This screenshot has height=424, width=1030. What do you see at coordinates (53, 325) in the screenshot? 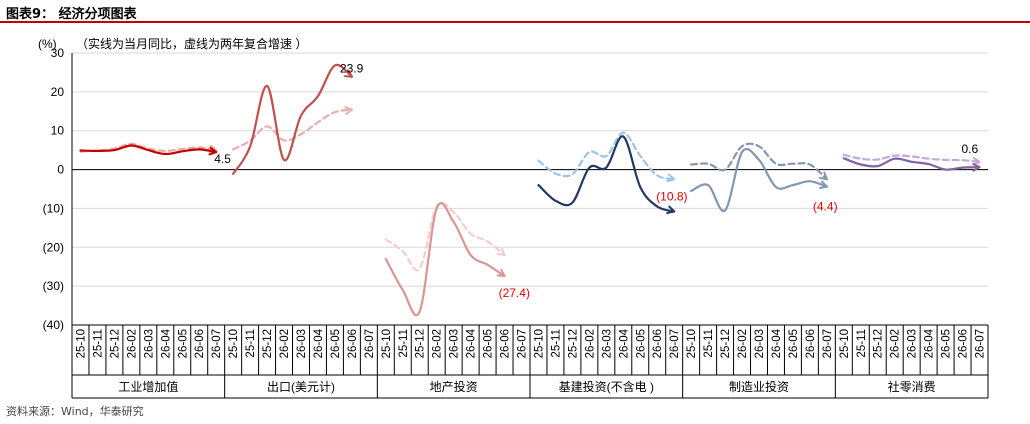
I see `y-tick-label: (40)` at bounding box center [53, 325].